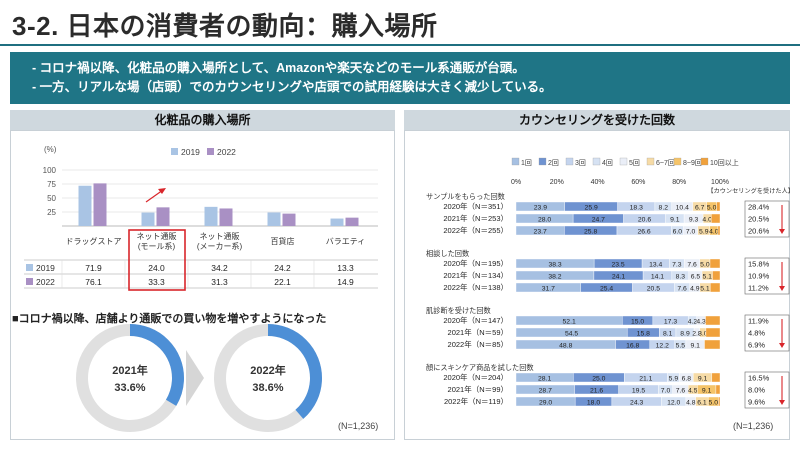 This screenshot has height=451, width=800. Describe the element at coordinates (202, 120) in the screenshot. I see `left-panel-title: 化粧品の購入場所` at that location.